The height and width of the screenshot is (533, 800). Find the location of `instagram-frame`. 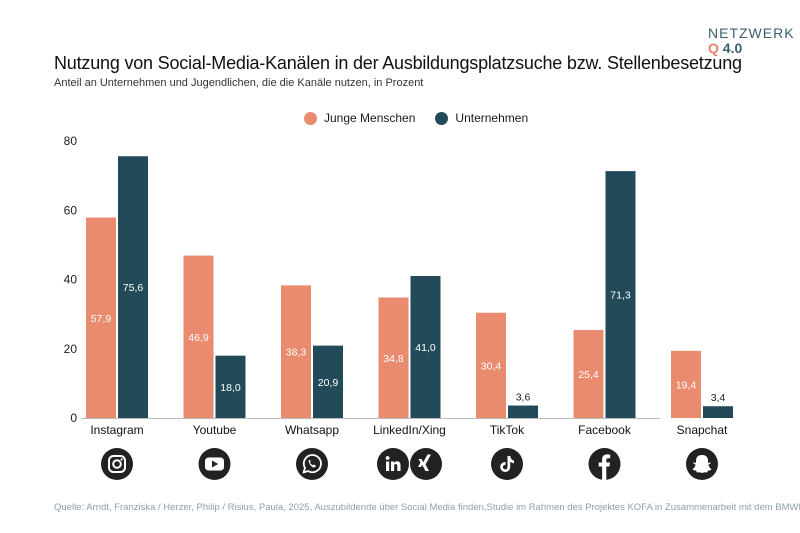

instagram-frame is located at coordinates (117, 464).